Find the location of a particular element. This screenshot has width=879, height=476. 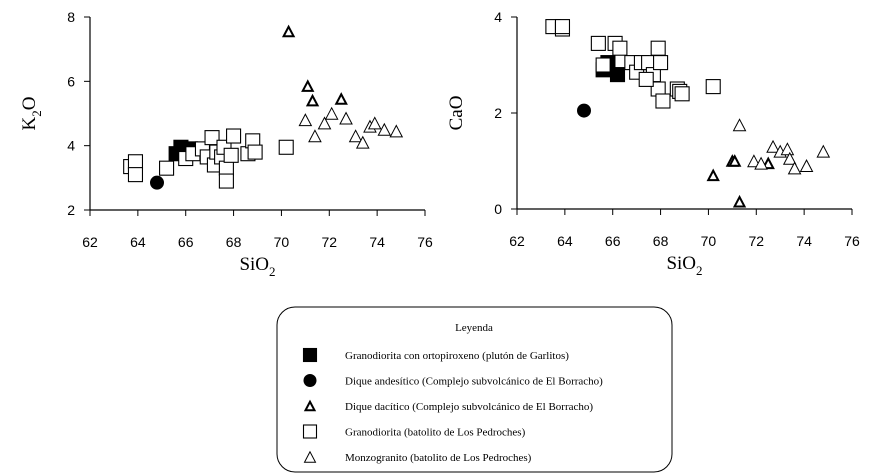

legend-marker-granodiorite is located at coordinates (310, 431).